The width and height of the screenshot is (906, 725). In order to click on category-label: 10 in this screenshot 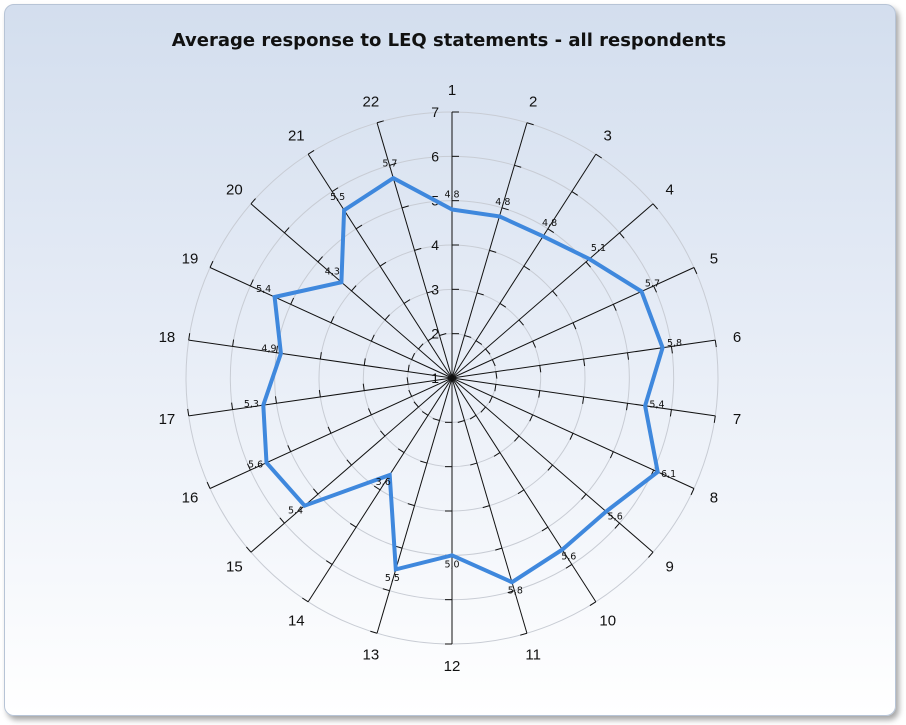, I will do `click(607, 620)`.